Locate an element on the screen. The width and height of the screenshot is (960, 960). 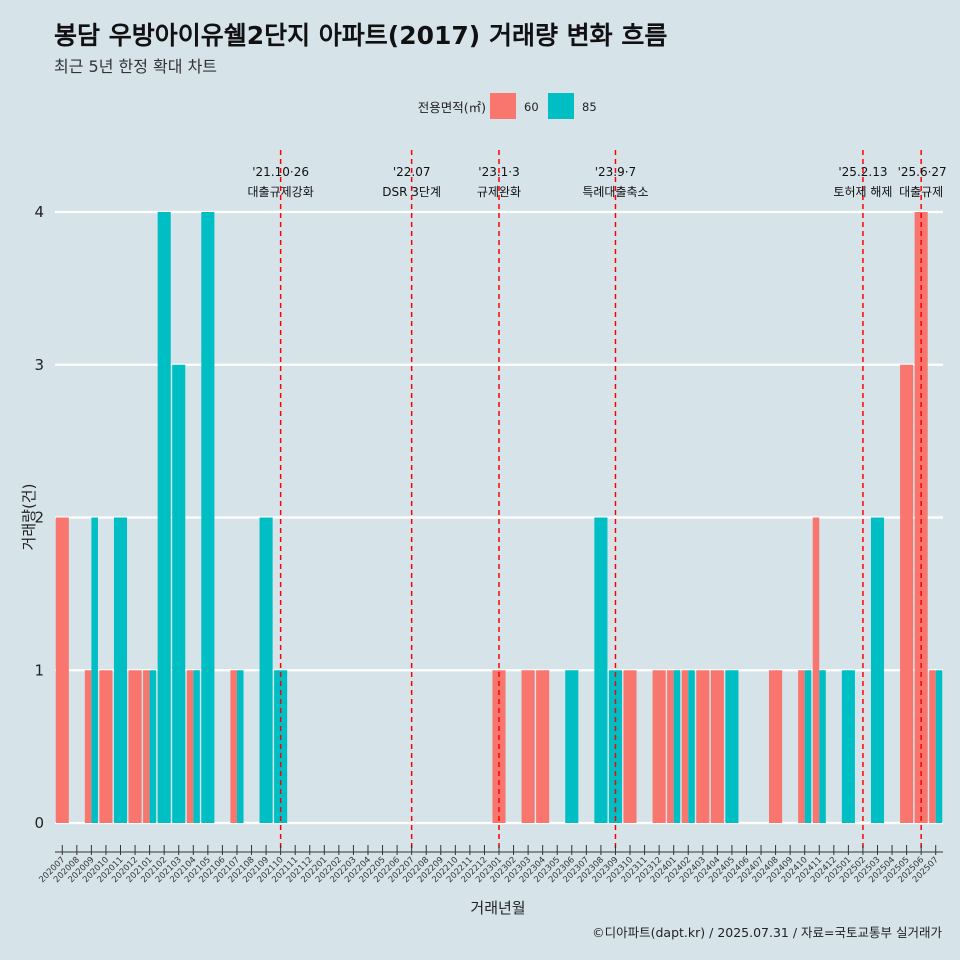
annotation-label: 특례대출축소 is located at coordinates (615, 192).